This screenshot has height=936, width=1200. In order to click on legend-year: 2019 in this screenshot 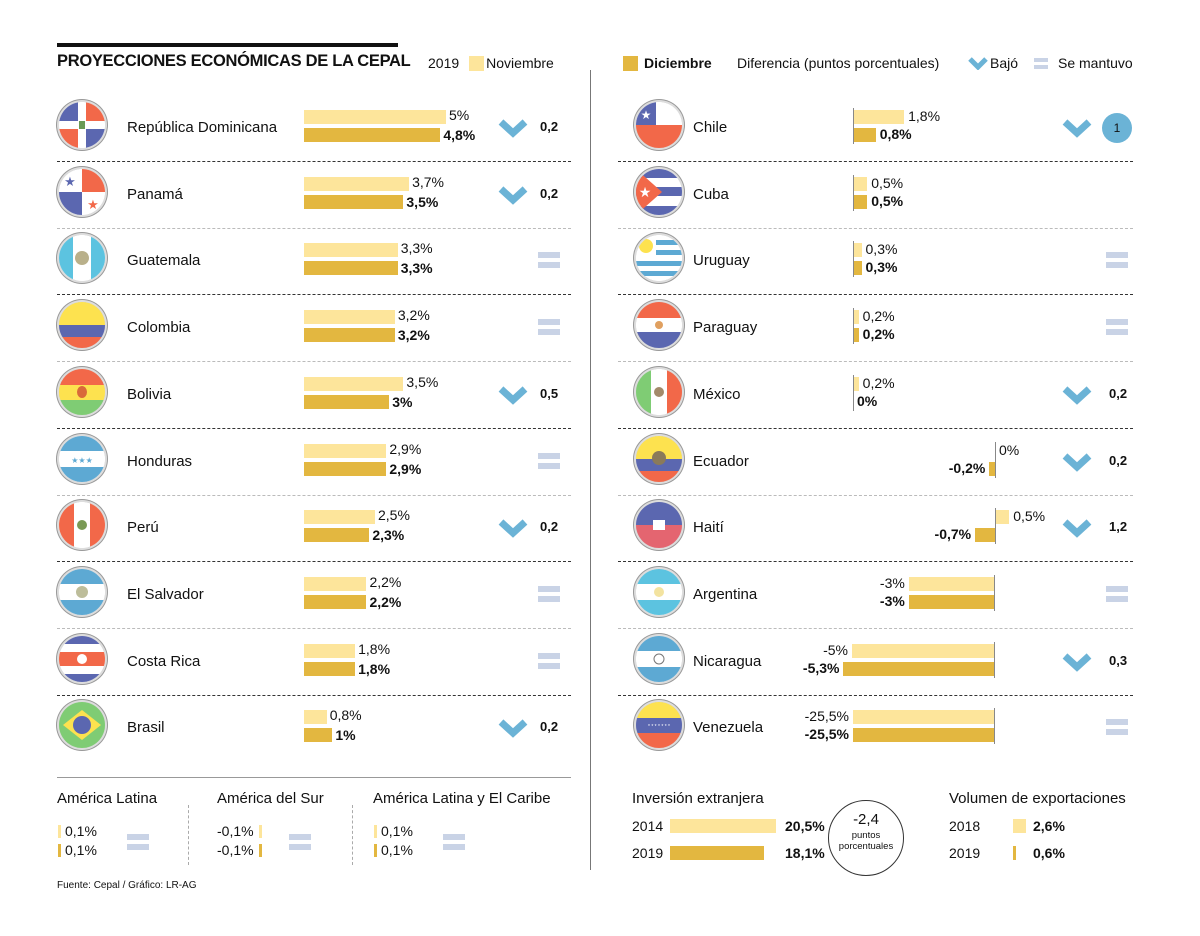, I will do `click(444, 63)`.